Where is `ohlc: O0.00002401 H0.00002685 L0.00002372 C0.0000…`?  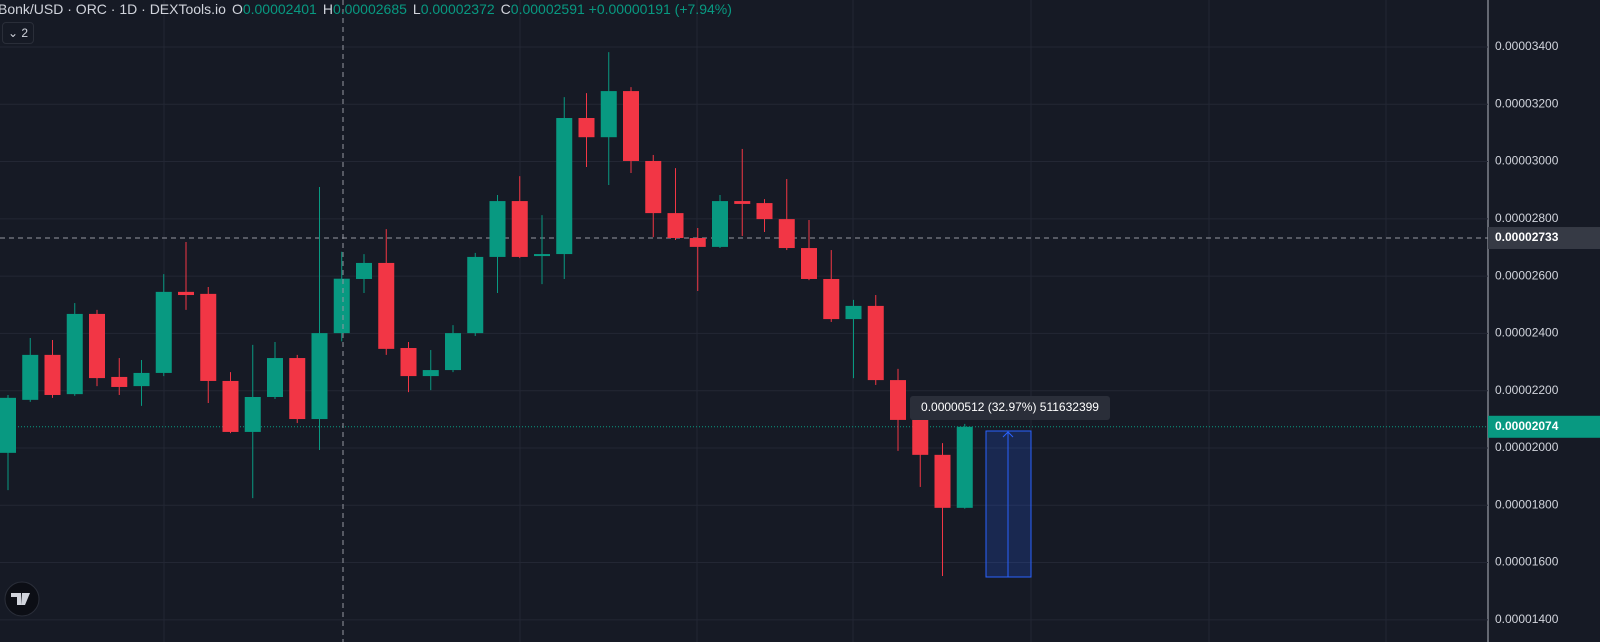
ohlc: O0.00002401 H0.00002685 L0.00002372 C0.0000… is located at coordinates (405, 9).